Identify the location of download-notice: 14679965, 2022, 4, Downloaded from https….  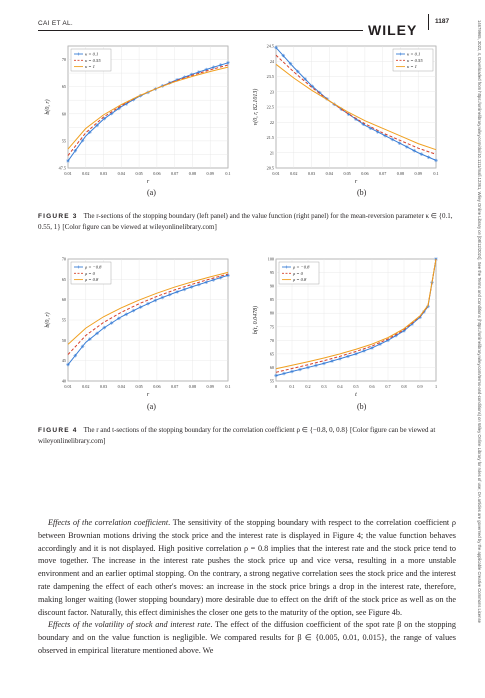
(479, 321).